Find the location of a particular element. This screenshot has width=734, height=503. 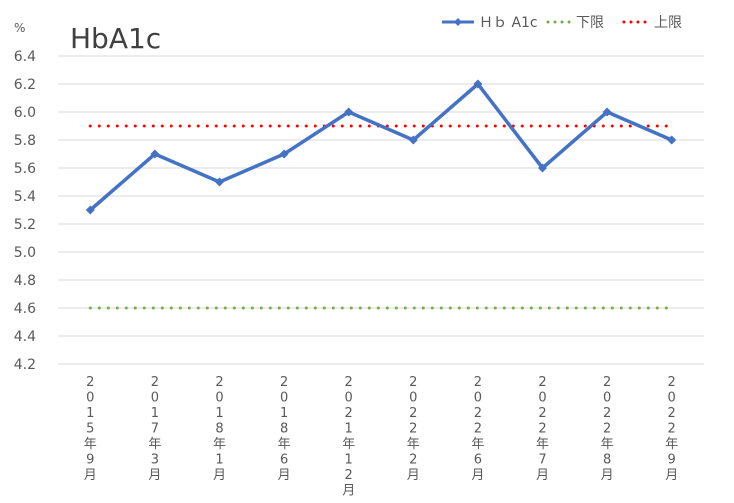

legend-label-1: 下限 is located at coordinates (590, 23).